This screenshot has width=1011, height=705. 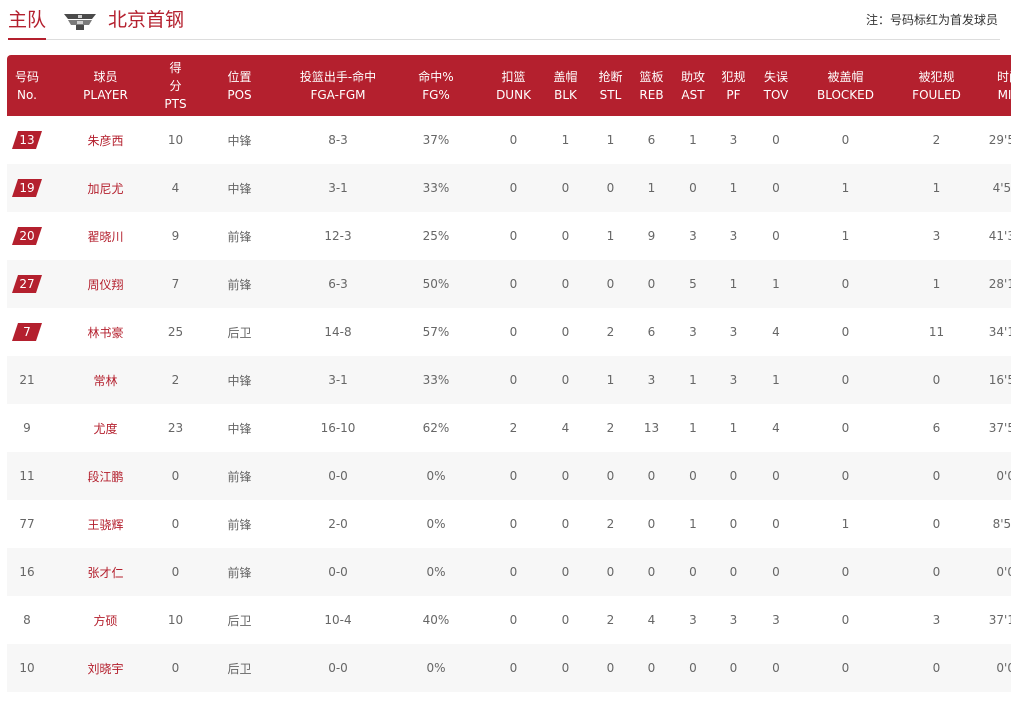 I want to click on column-header-minutes: 时间 MIN, so click(x=995, y=85).